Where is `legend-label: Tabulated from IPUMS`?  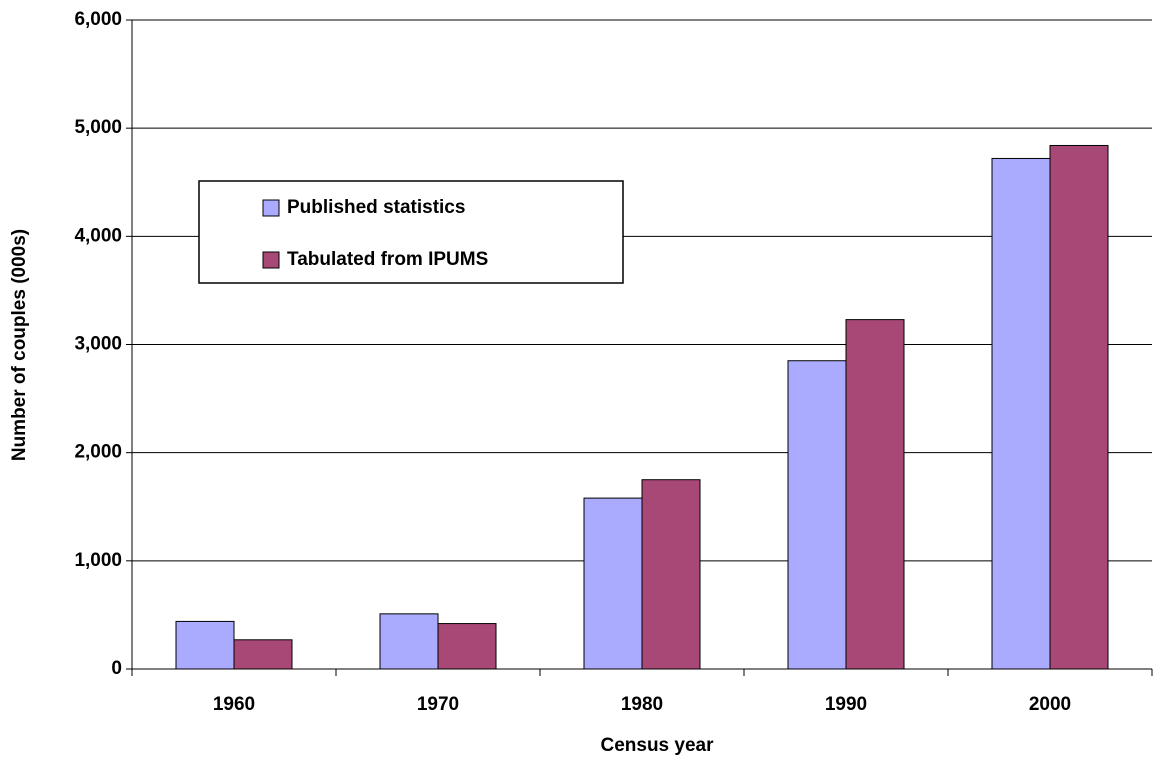 legend-label: Tabulated from IPUMS is located at coordinates (387, 259).